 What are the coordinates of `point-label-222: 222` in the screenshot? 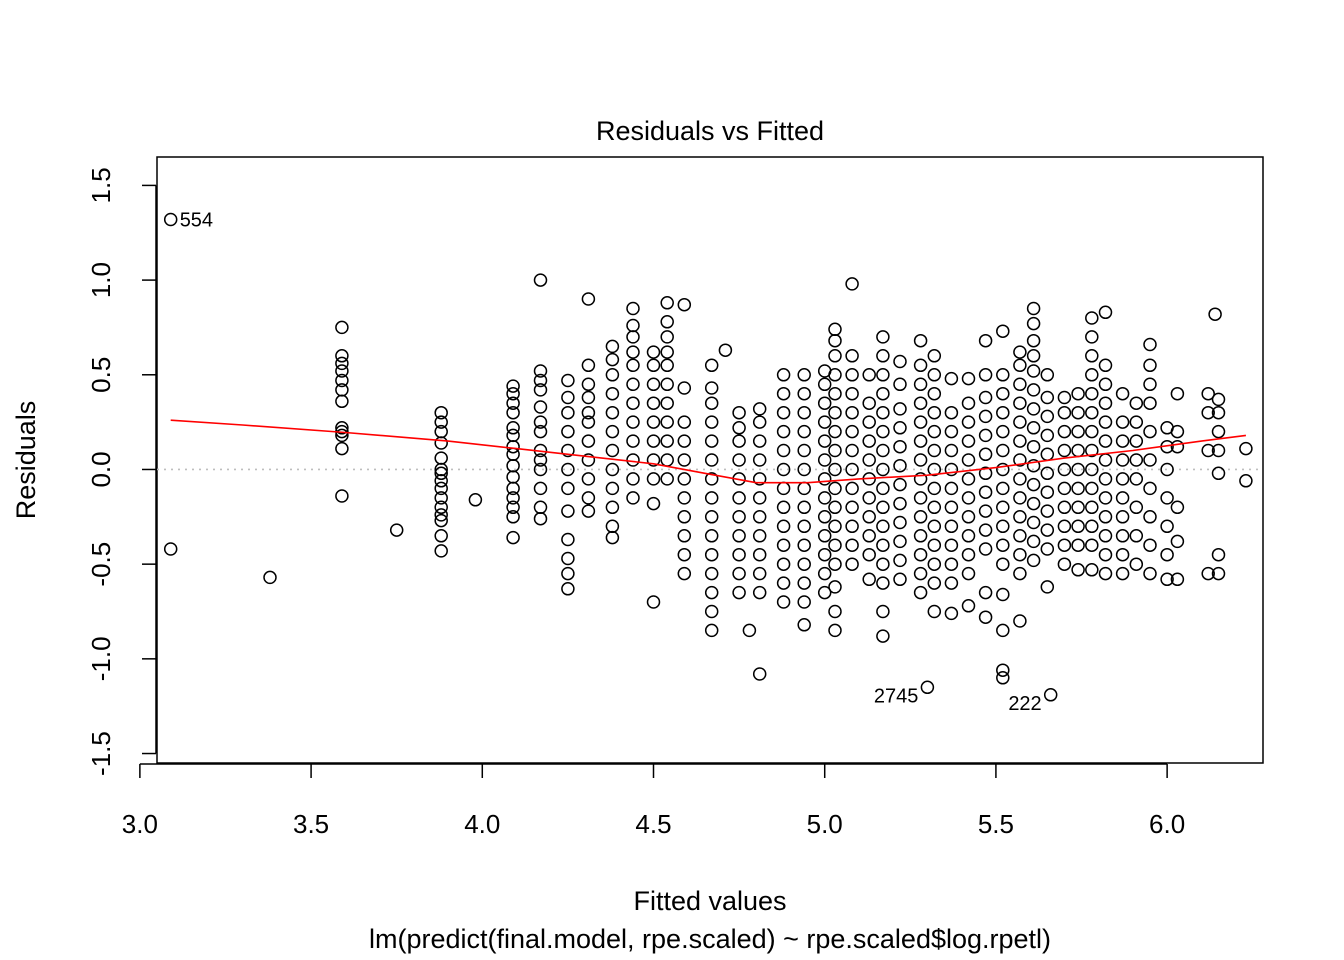 It's located at (1024, 704).